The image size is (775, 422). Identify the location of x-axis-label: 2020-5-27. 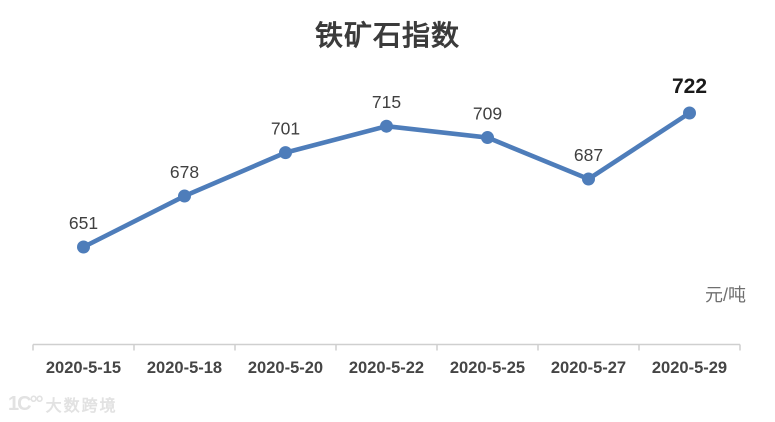
(588, 368).